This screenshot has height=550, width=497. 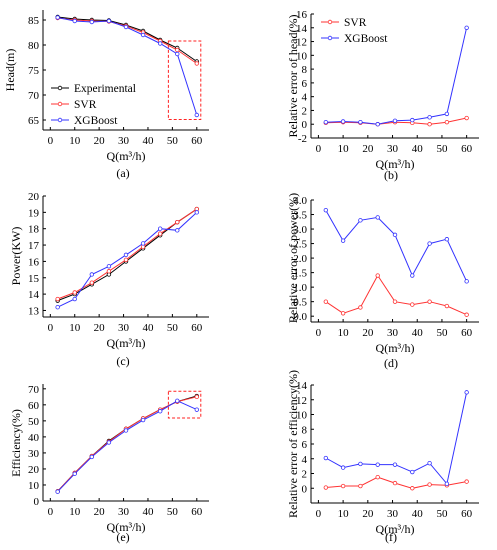 What do you see at coordinates (184, 404) in the screenshot?
I see `zoom-highlight-box` at bounding box center [184, 404].